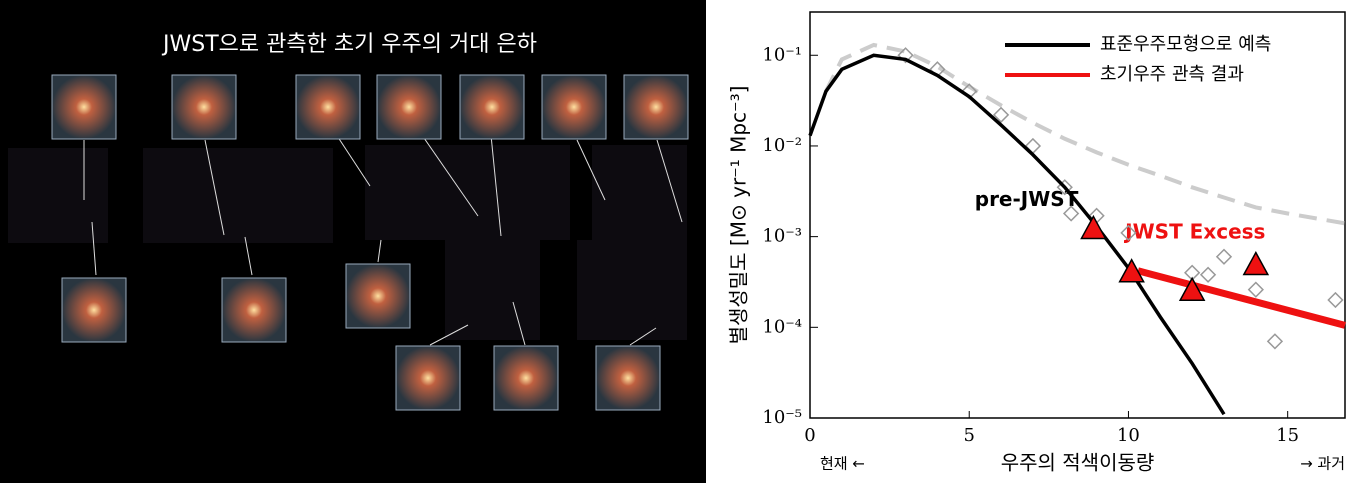  Describe the element at coordinates (782, 54) in the screenshot. I see `y-tick-label: 10⁻¹` at that location.